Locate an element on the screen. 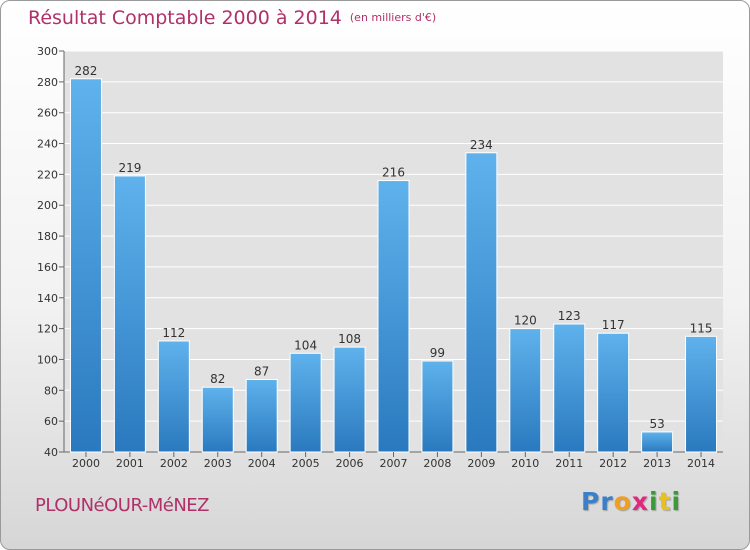  data-label: 120 is located at coordinates (525, 321).